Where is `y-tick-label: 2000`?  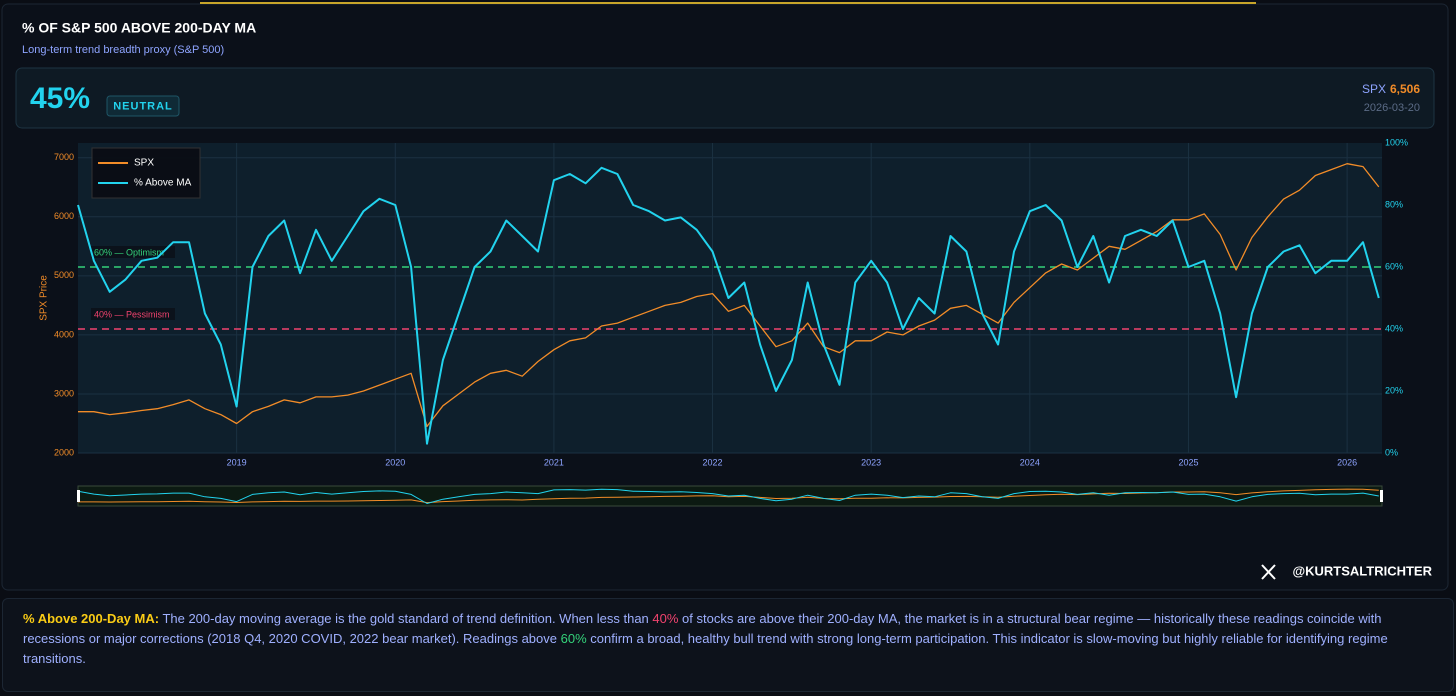
y-tick-label: 2000 is located at coordinates (64, 452).